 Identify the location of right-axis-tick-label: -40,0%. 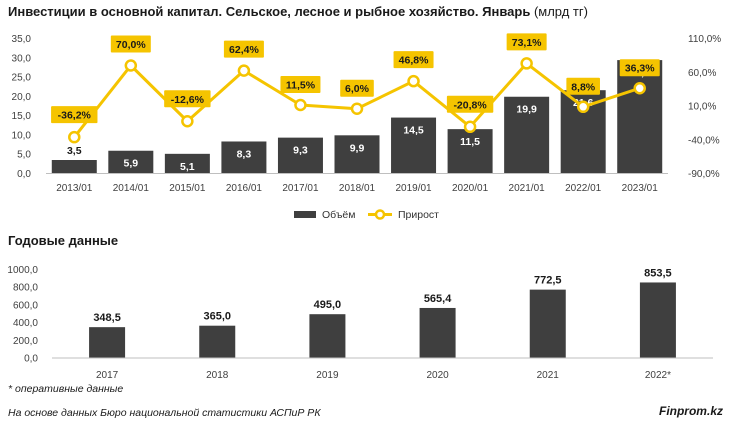
(704, 140).